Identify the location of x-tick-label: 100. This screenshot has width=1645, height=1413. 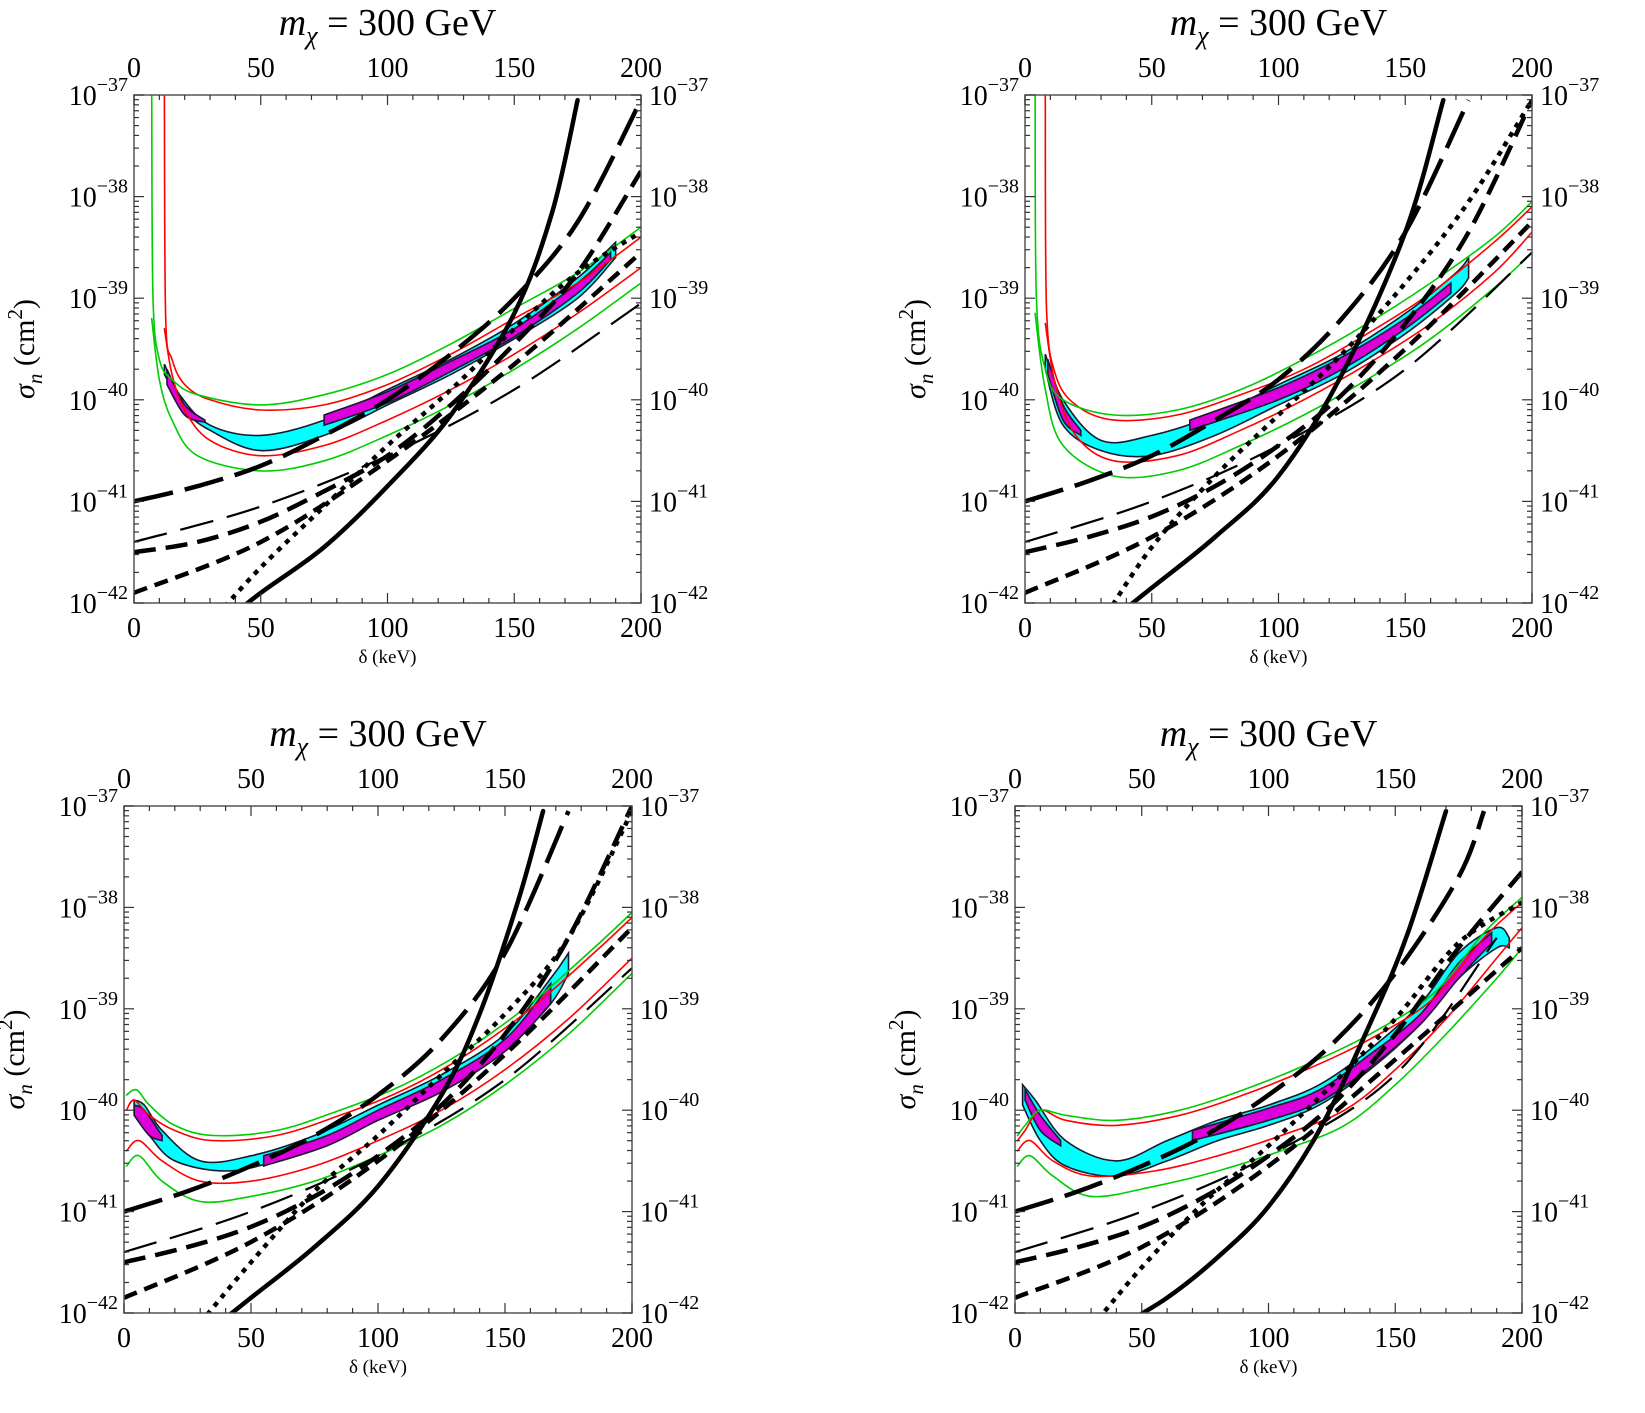
(388, 628).